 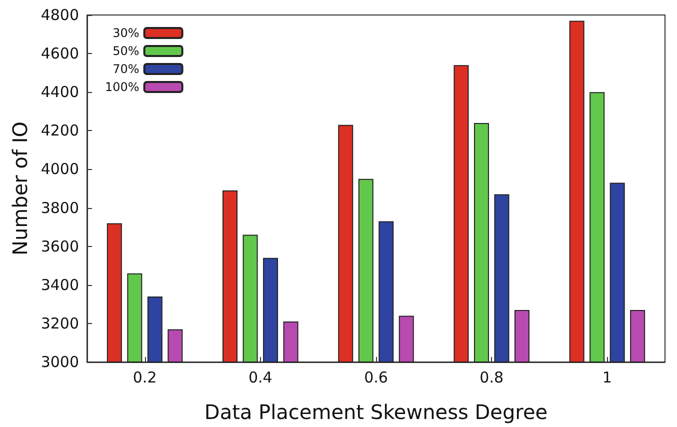 I want to click on y-tick-label: 3600, so click(x=59, y=246).